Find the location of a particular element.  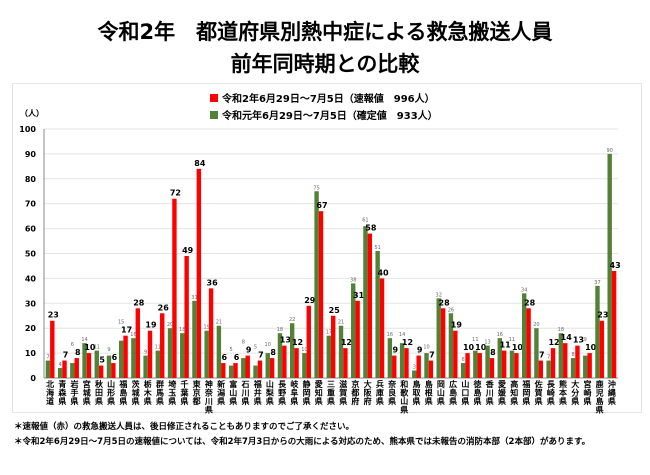

x-tick-label-char: 東 is located at coordinates (197, 384).